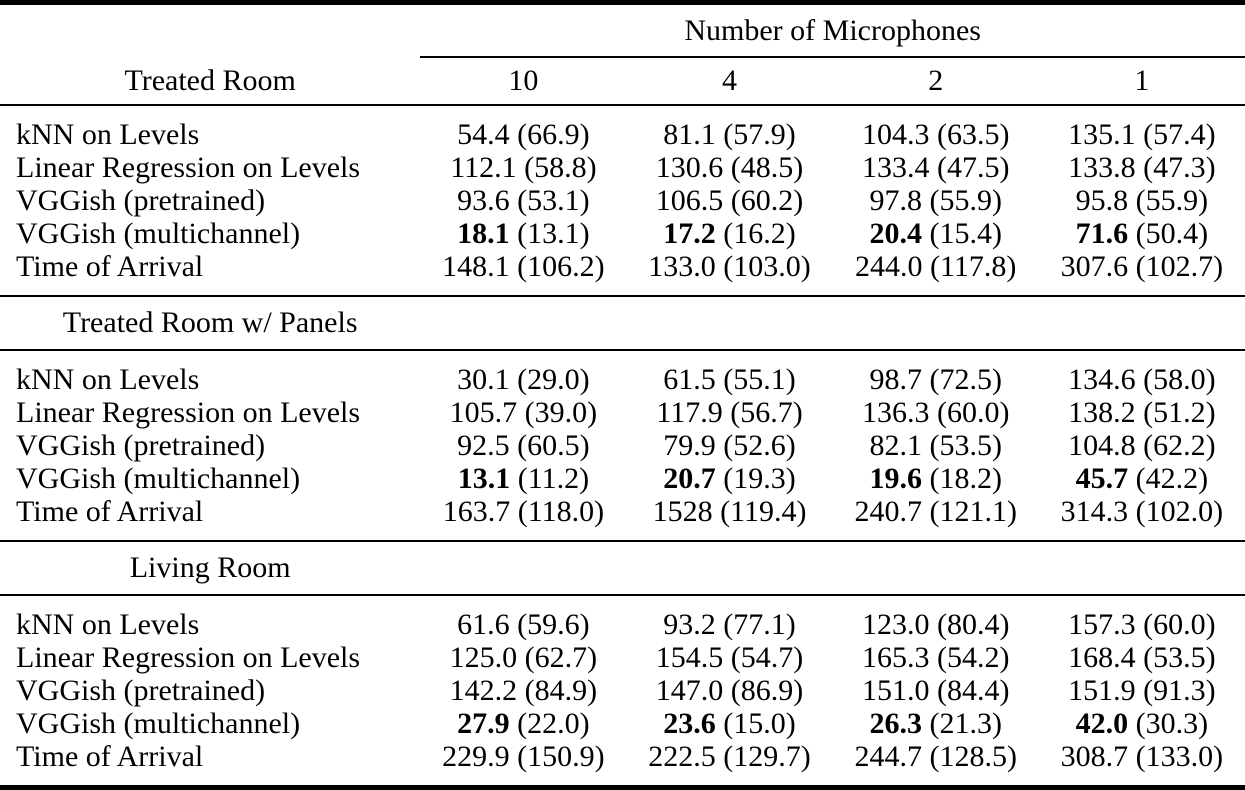  What do you see at coordinates (936, 518) in the screenshot?
I see `result-cell: 240.7 (121.1)` at bounding box center [936, 518].